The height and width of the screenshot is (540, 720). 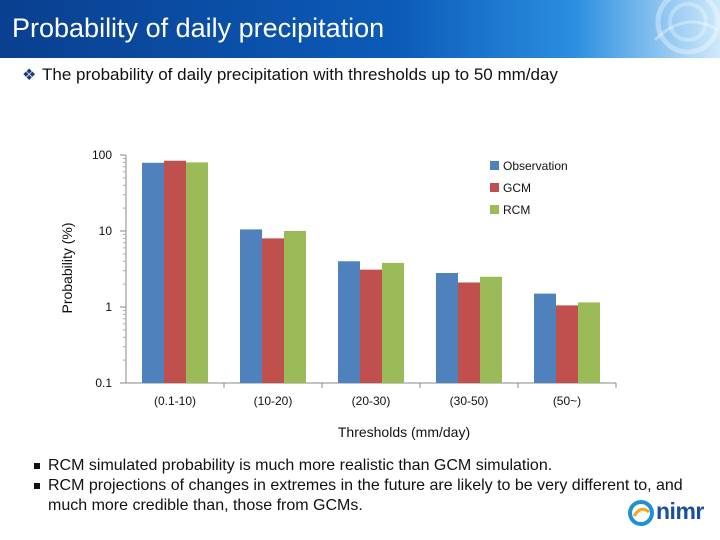 What do you see at coordinates (680, 511) in the screenshot?
I see `nimr-logo-text: nimr` at bounding box center [680, 511].